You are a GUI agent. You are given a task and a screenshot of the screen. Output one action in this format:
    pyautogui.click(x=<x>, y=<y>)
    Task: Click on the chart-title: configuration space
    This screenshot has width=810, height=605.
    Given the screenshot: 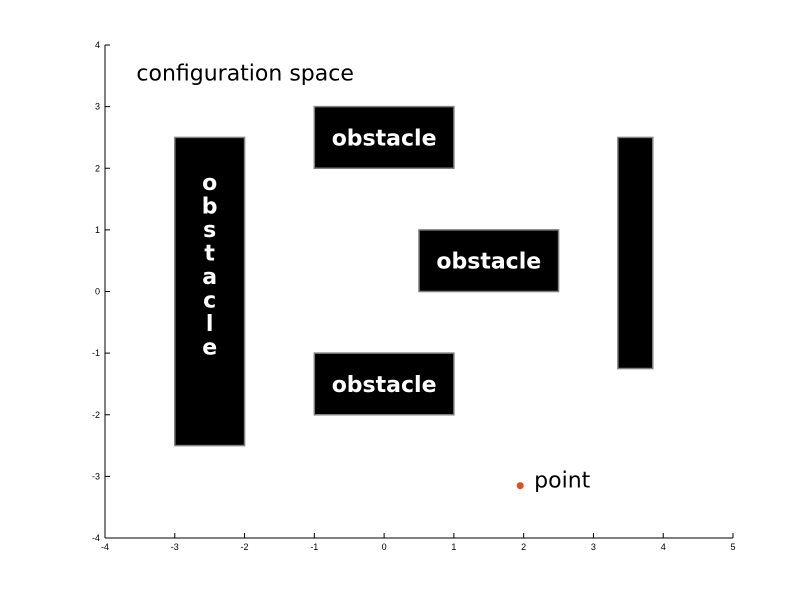 What is the action you would take?
    pyautogui.click(x=244, y=74)
    